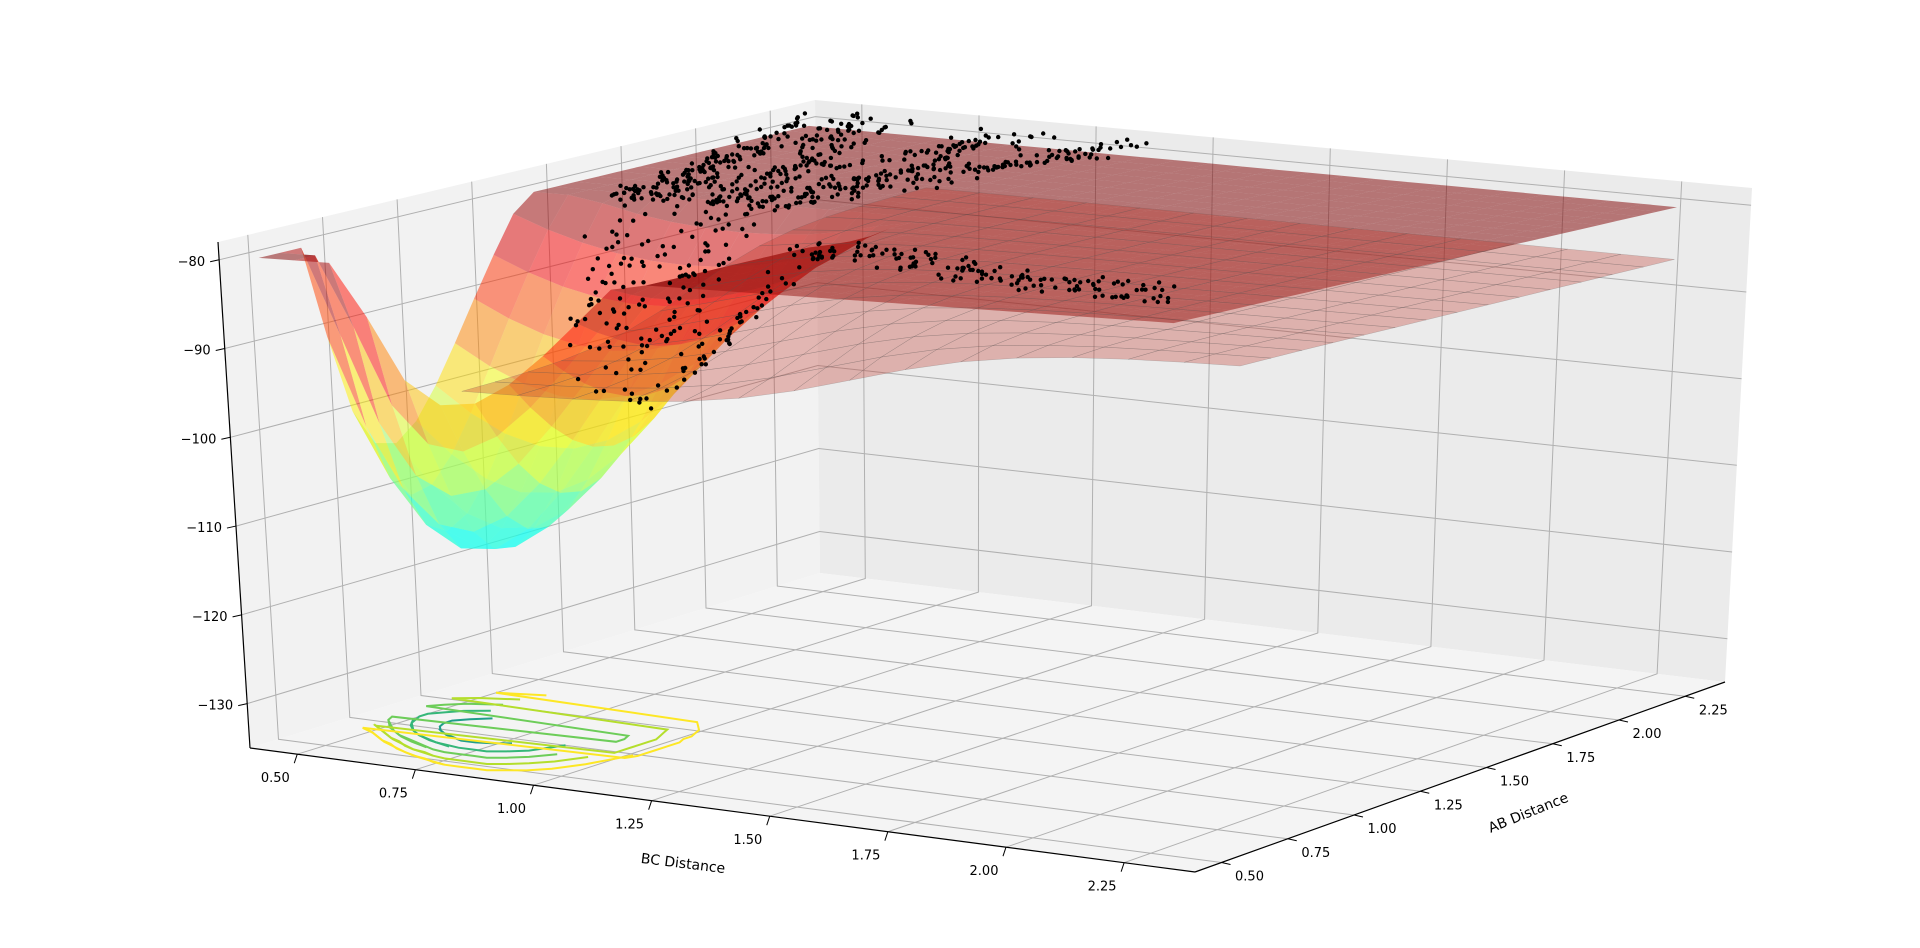 Image resolution: width=1920 pixels, height=948 pixels. I want to click on y-tick-label: 0.75, so click(1315, 853).